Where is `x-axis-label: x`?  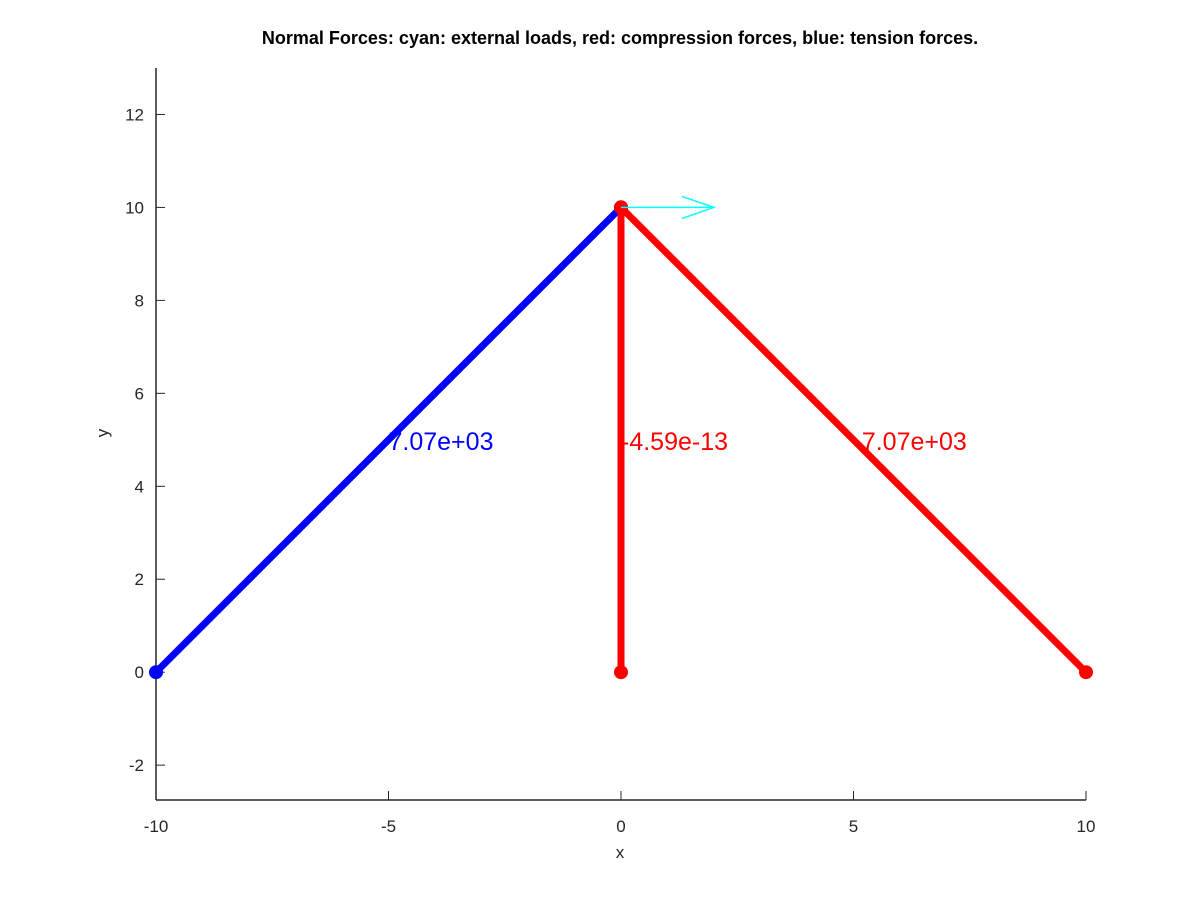 x-axis-label: x is located at coordinates (620, 852).